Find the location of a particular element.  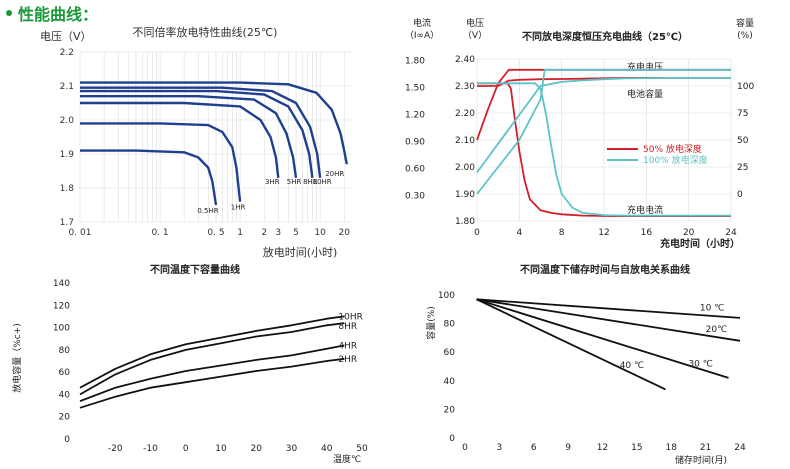

x-tick-label: 4 is located at coordinates (519, 233).